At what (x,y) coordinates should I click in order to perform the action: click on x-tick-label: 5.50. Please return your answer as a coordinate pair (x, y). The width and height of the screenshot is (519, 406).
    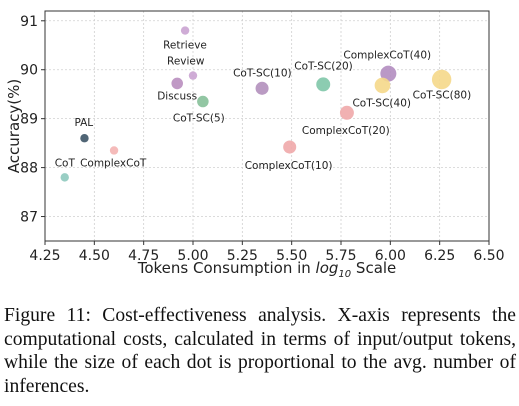
    Looking at the image, I should click on (291, 256).